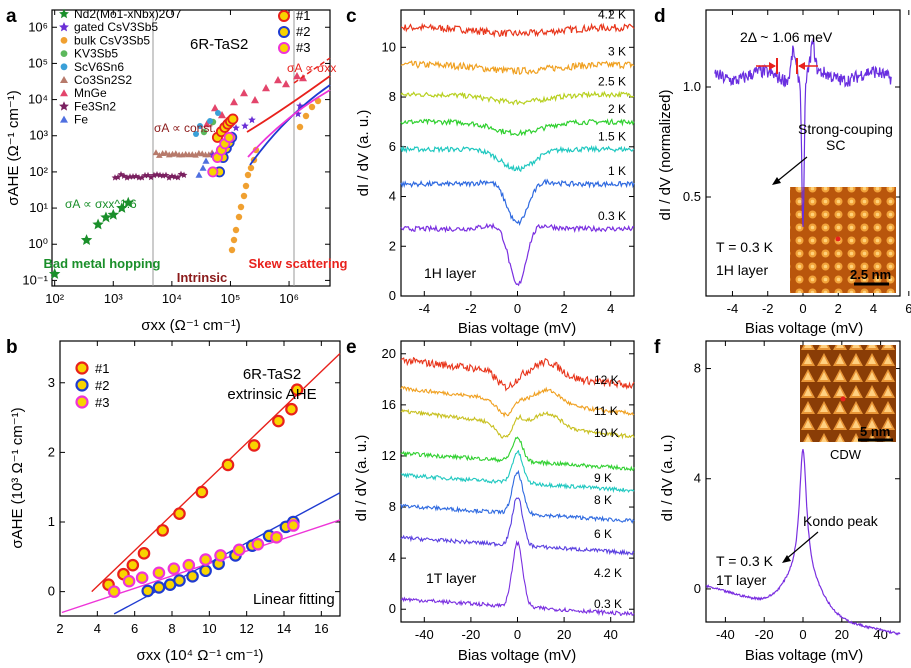 The width and height of the screenshot is (911, 668). What do you see at coordinates (450, 273) in the screenshot?
I see `panel-c-layer: 1H layer` at bounding box center [450, 273].